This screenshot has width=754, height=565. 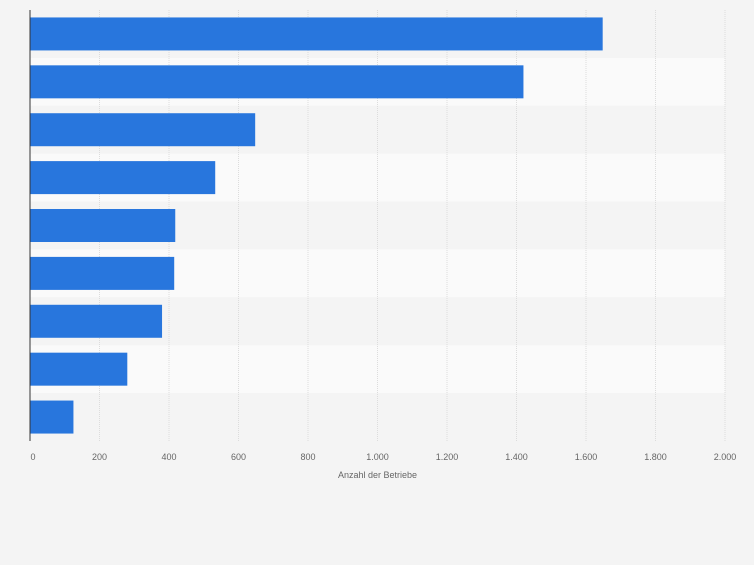 I want to click on x-tick-label: 1.600, so click(x=586, y=457).